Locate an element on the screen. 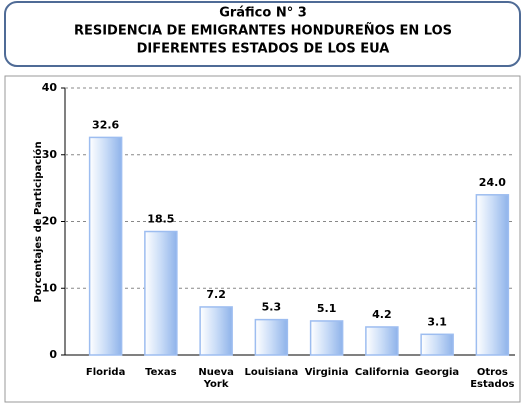 Image resolution: width=527 pixels, height=406 pixels. x-tick-label: Texas is located at coordinates (161, 372).